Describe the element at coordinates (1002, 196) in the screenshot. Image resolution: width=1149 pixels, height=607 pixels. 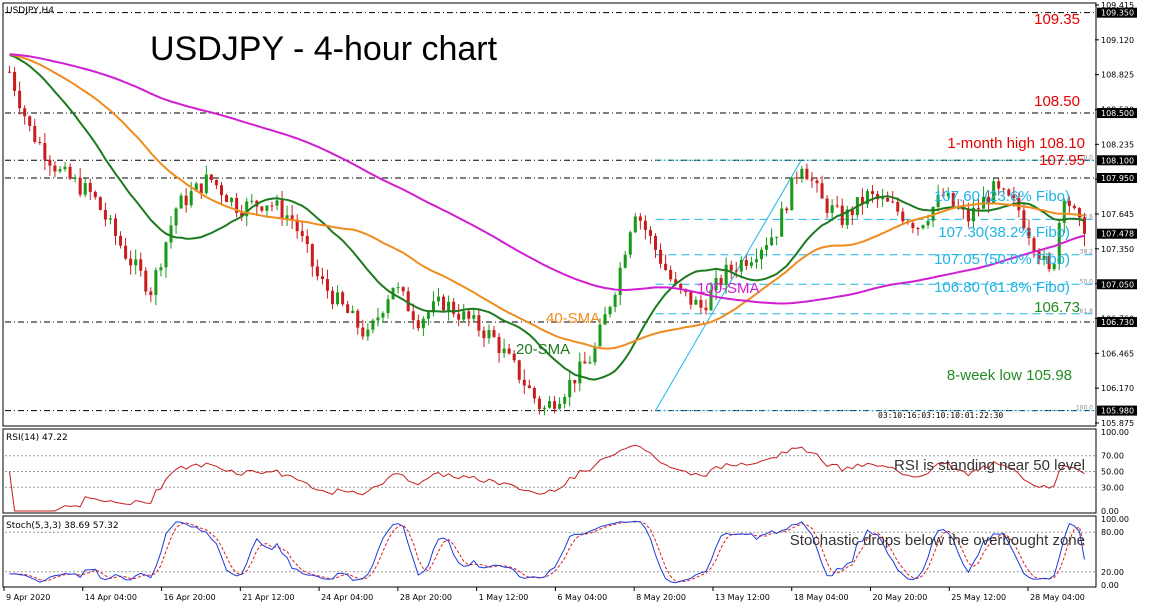
I see `fibo-23-6-label: 107.60 (23.6% Fibo)` at that location.